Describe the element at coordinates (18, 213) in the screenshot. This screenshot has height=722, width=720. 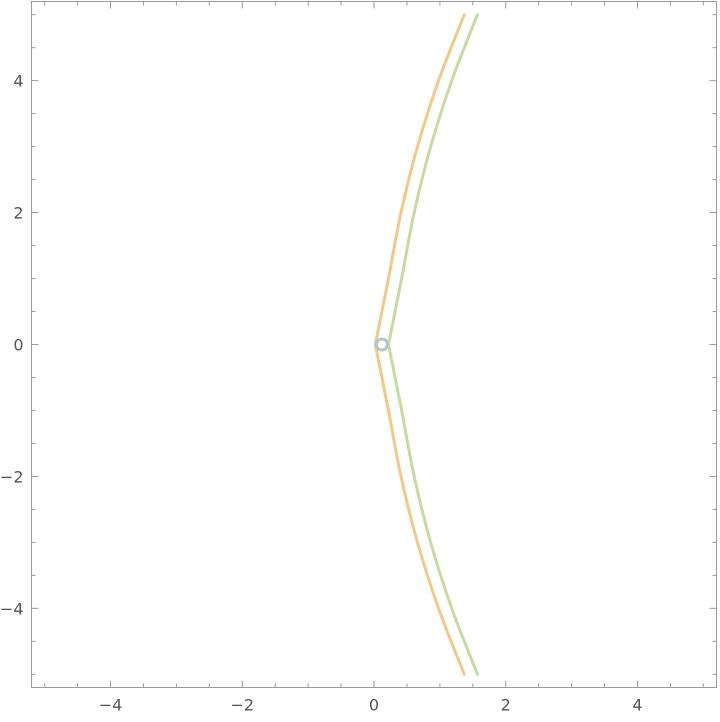
I see `y-tick-label: 2` at that location.